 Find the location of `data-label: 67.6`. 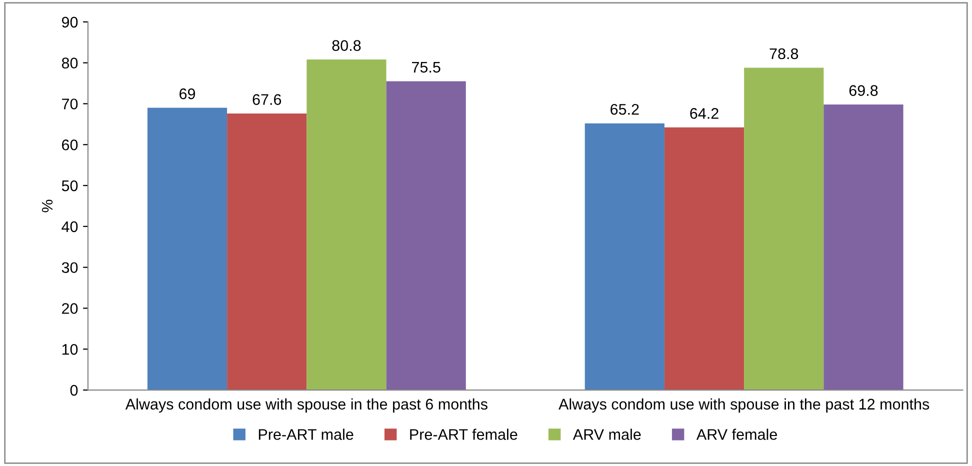

data-label: 67.6 is located at coordinates (267, 99).